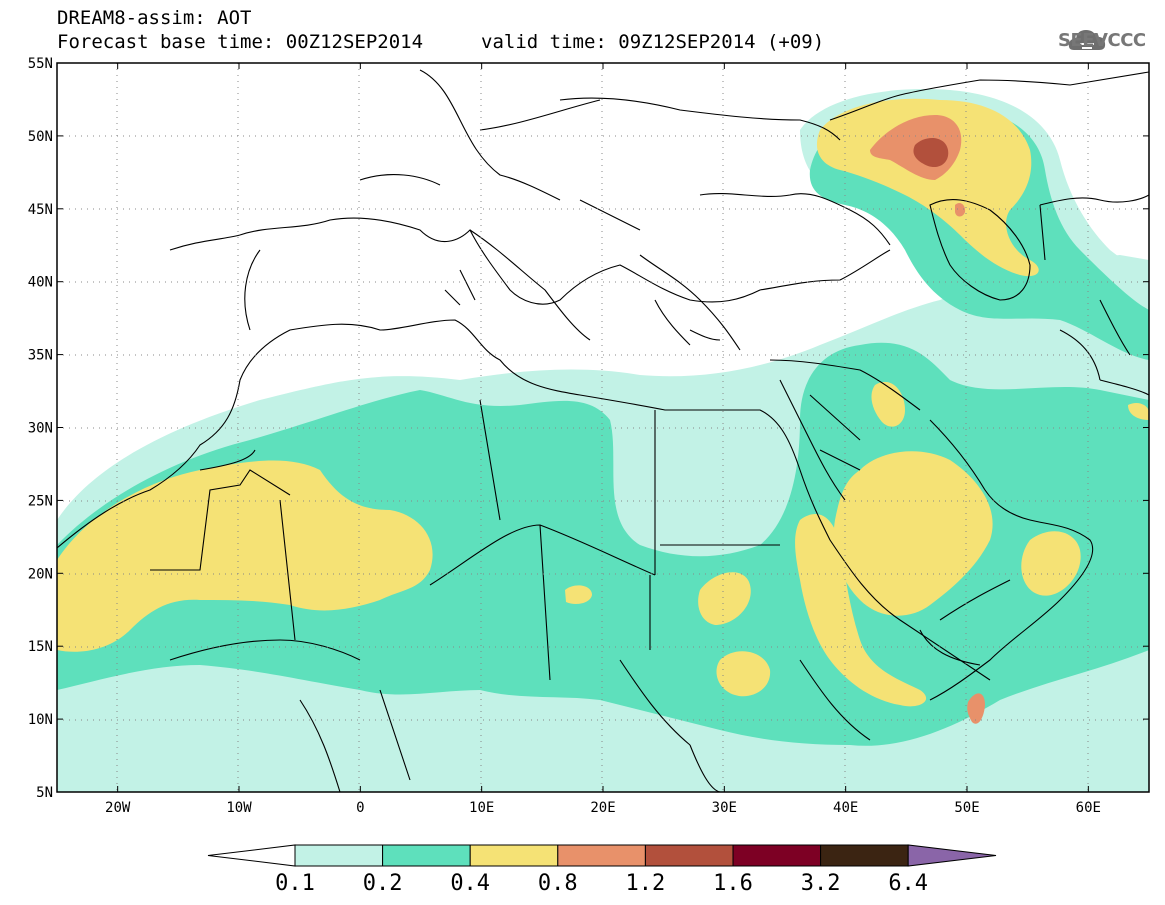 This screenshot has width=1165, height=905. What do you see at coordinates (251, 855) in the screenshot?
I see `colorbar-under-arrow` at bounding box center [251, 855].